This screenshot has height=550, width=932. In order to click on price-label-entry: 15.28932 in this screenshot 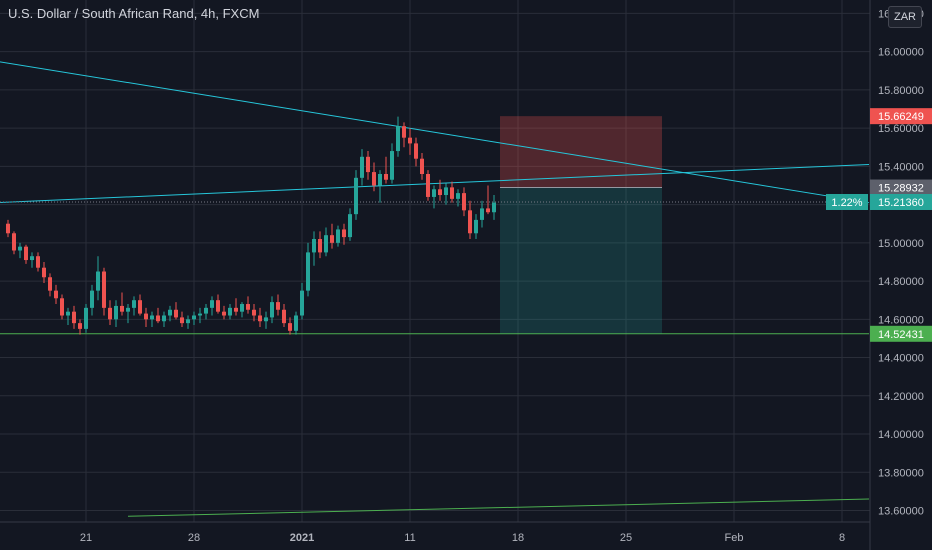, I will do `click(901, 189)`.